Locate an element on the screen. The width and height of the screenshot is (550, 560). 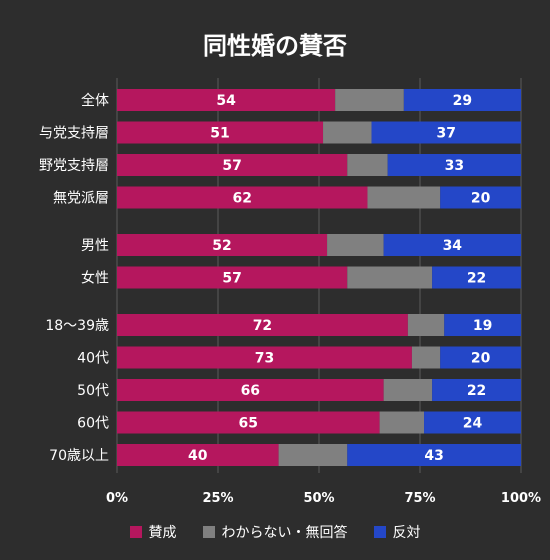
category-label: 無党派層 is located at coordinates (81, 199).